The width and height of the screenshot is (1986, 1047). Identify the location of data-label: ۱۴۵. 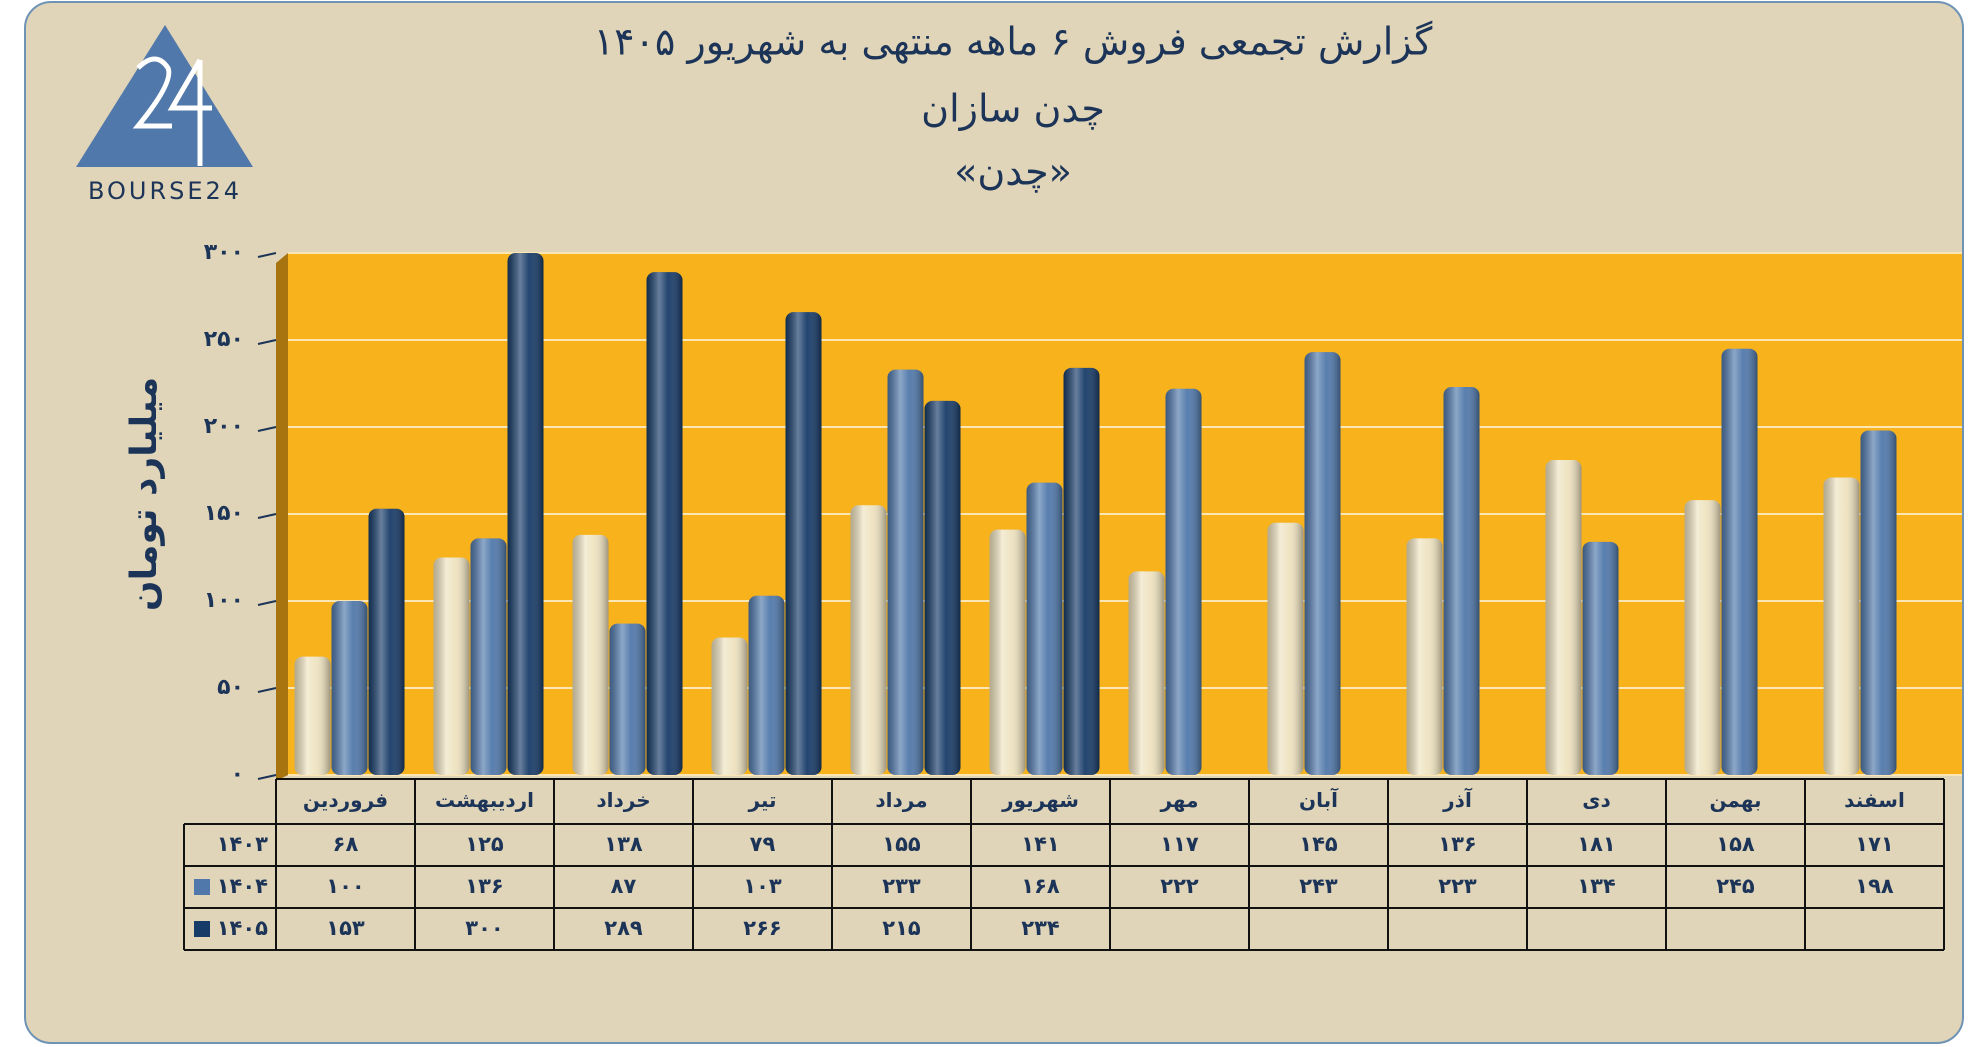
(1318, 844).